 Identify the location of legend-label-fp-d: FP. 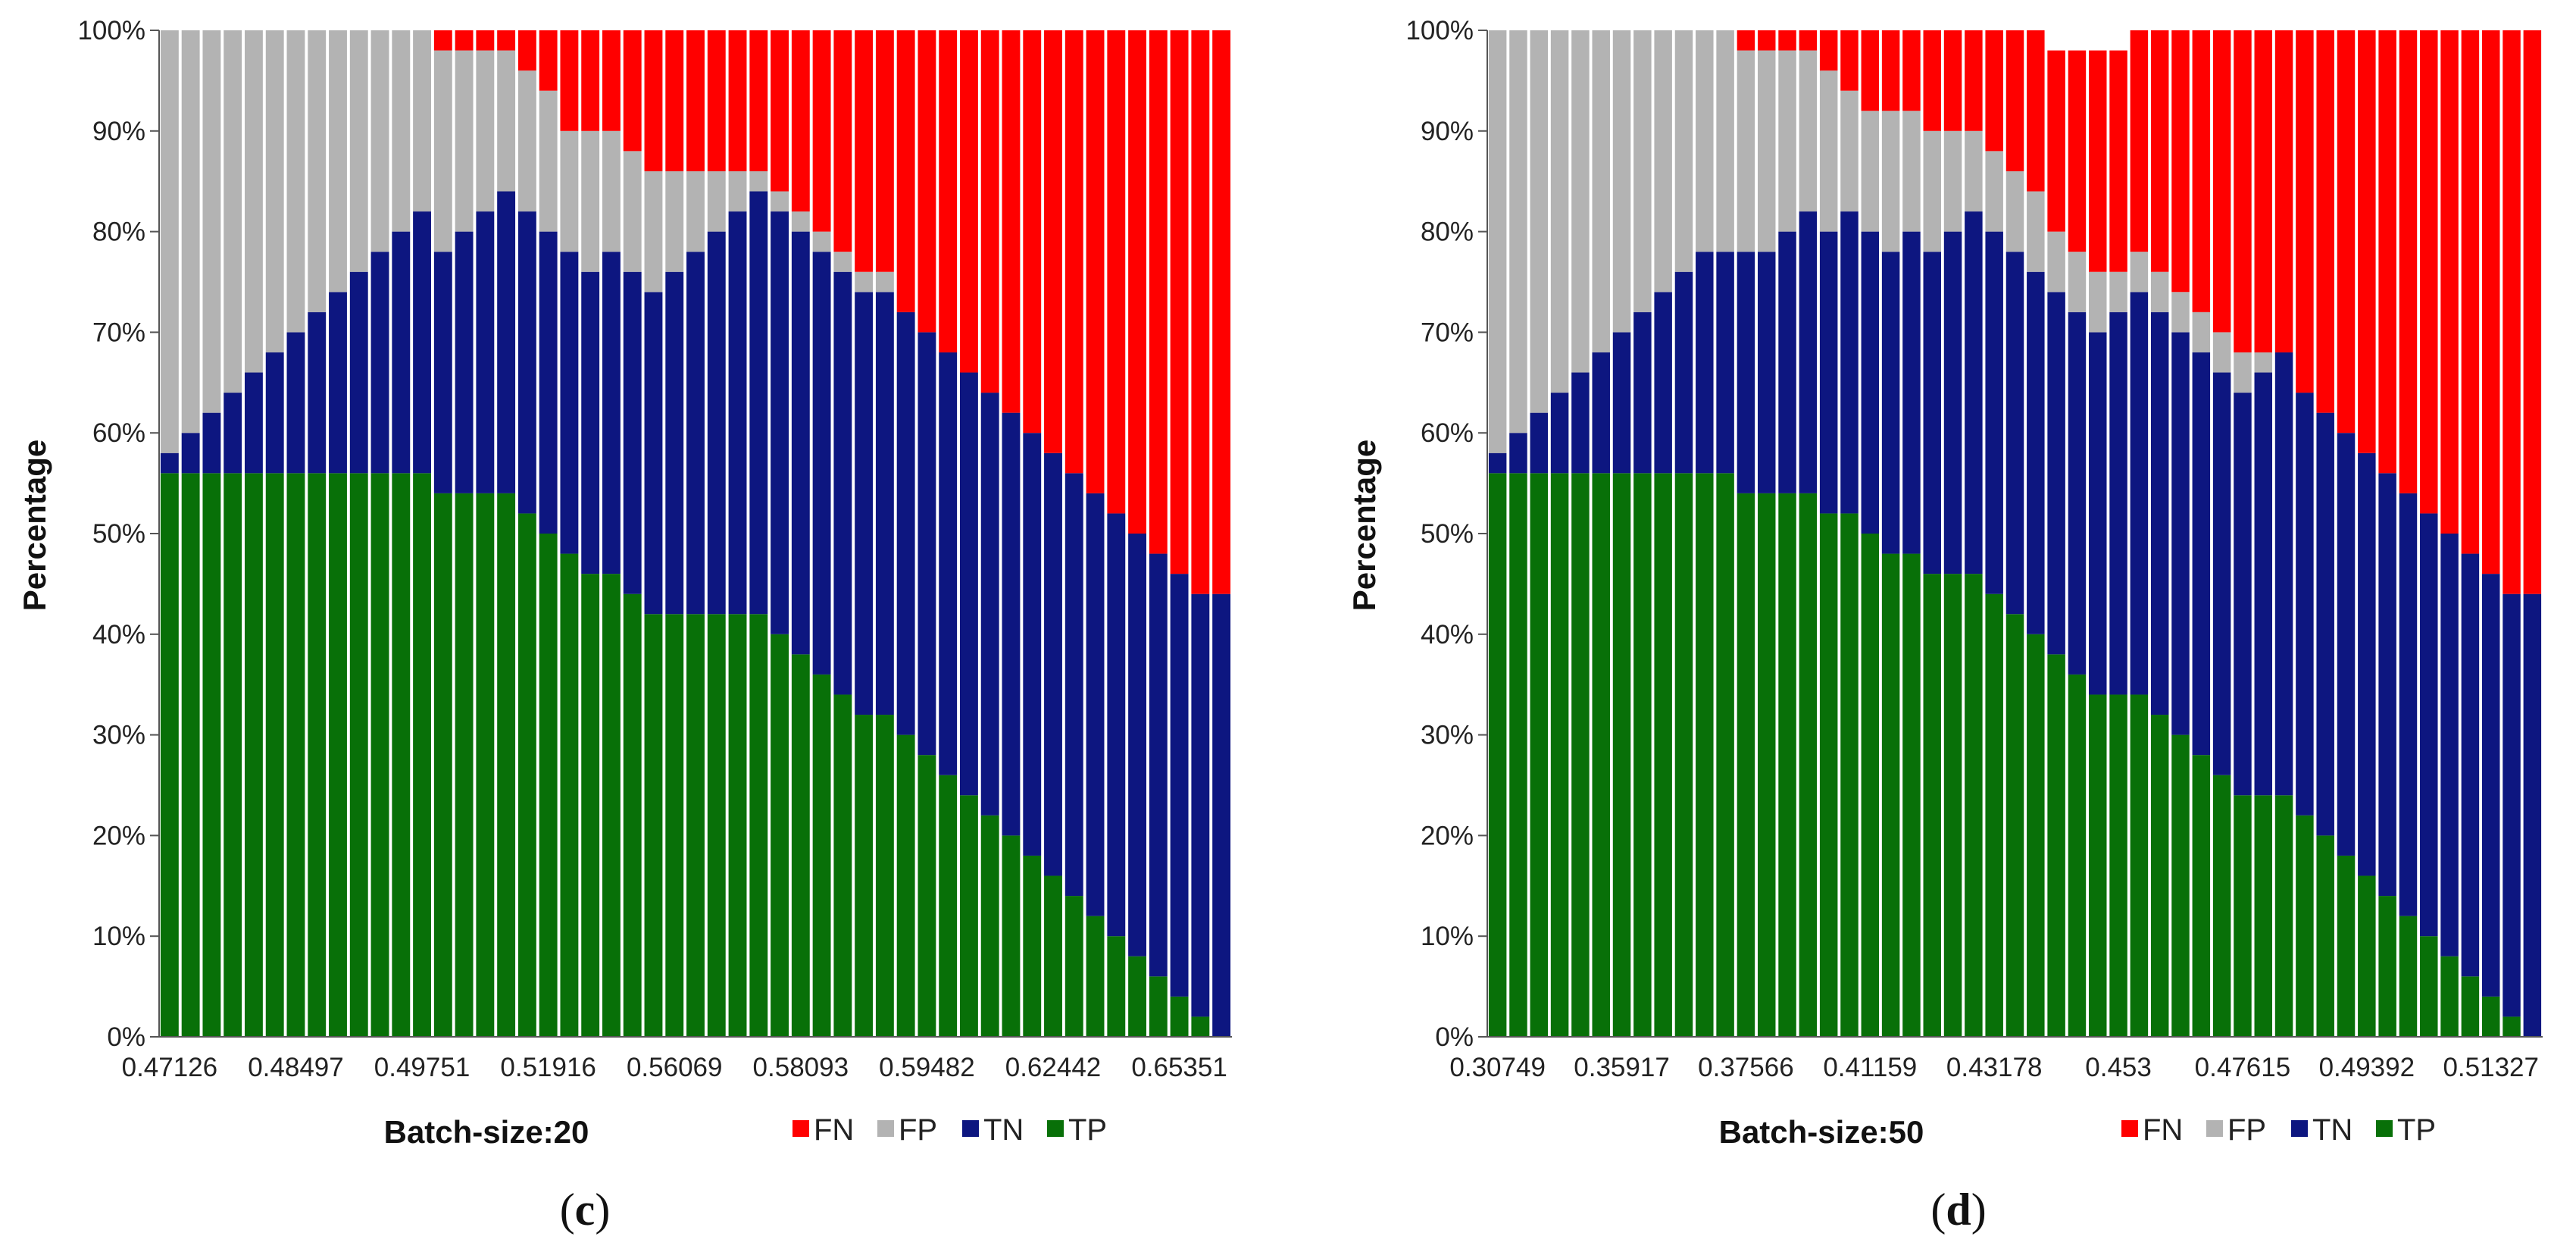
(2246, 1130).